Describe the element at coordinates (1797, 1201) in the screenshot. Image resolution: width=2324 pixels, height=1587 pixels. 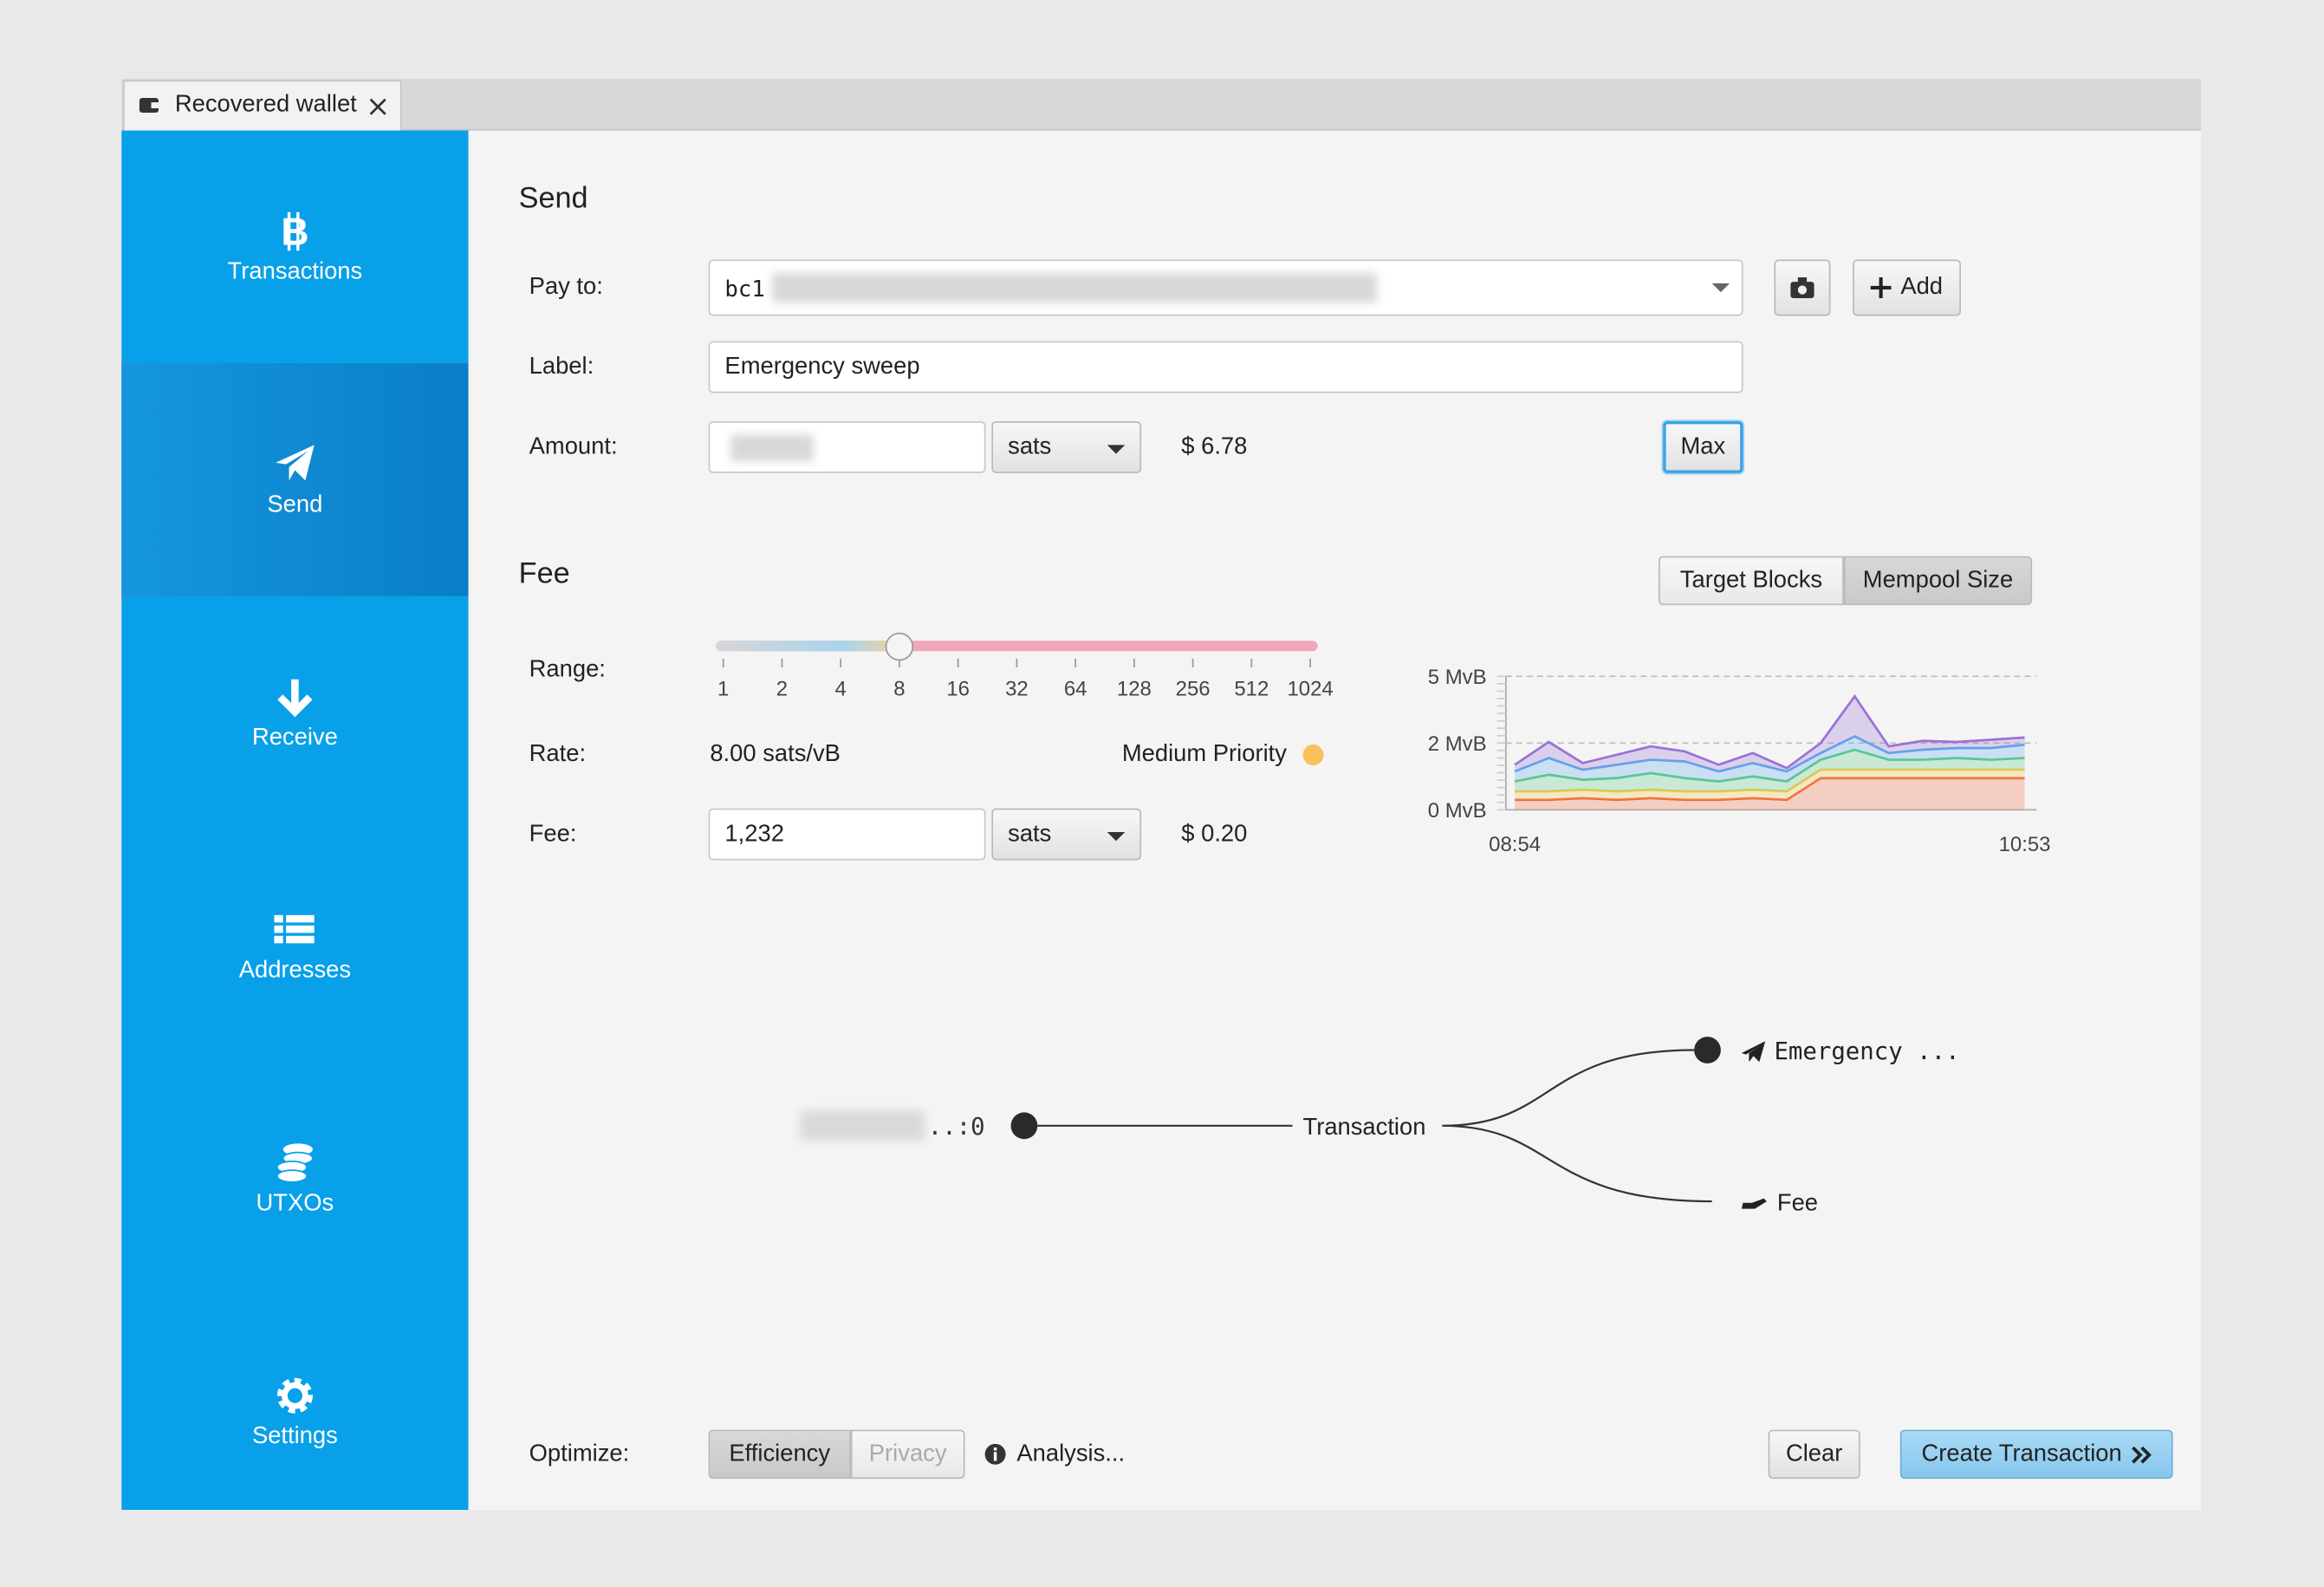
I see `output-label: Fee` at that location.